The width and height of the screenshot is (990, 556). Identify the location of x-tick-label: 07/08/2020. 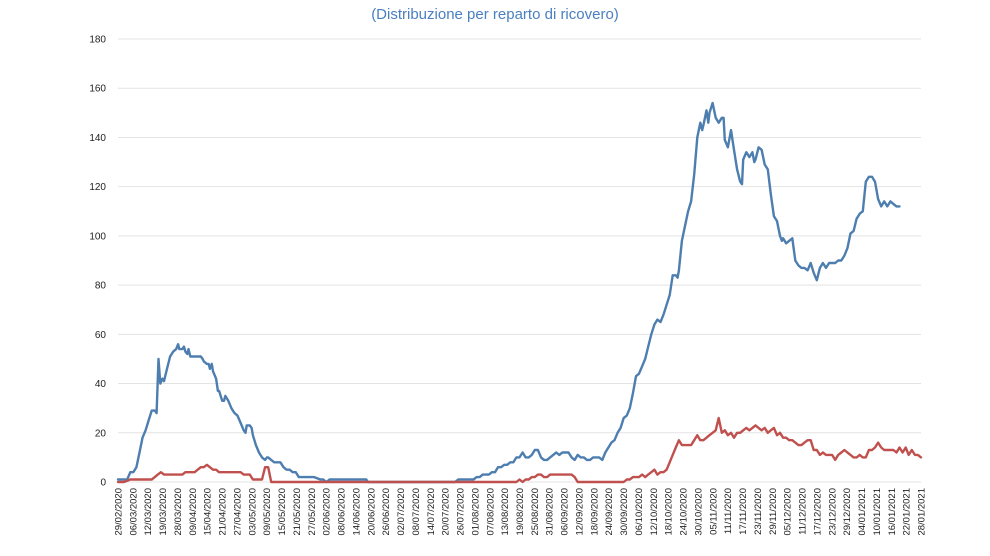
(490, 512).